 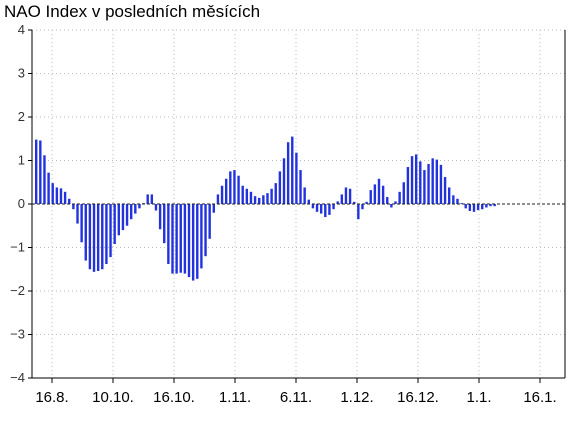 What do you see at coordinates (132, 11) in the screenshot?
I see `chart-title: NAO Index v posledních měsících` at bounding box center [132, 11].